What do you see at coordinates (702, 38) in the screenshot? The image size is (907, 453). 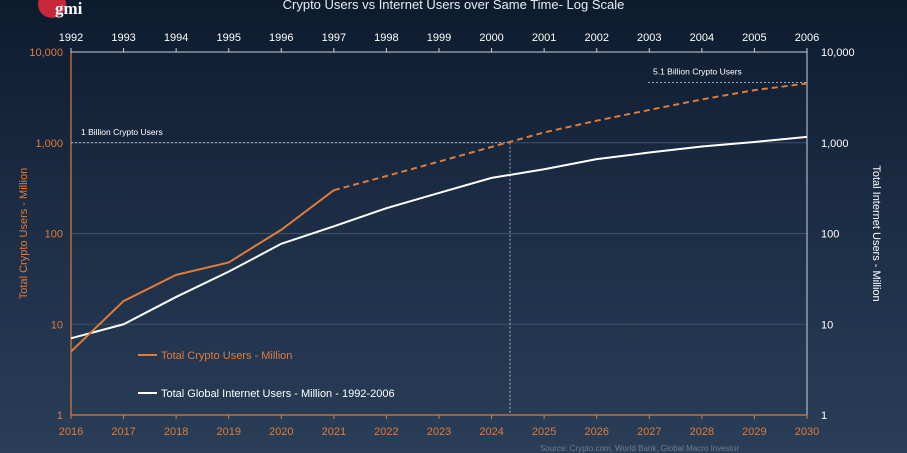 I see `x-tick-label-top: 2004` at bounding box center [702, 38].